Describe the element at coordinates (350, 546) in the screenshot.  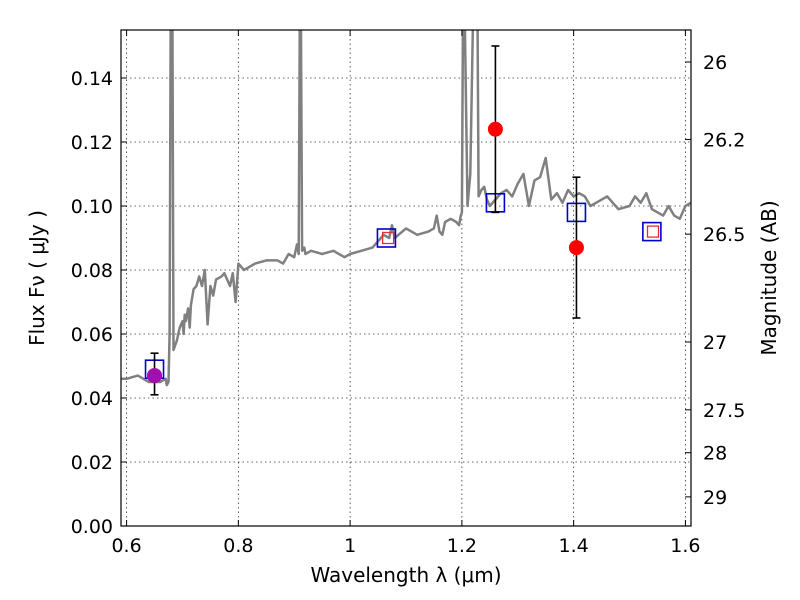
I see `x-tick-label: 1` at that location.